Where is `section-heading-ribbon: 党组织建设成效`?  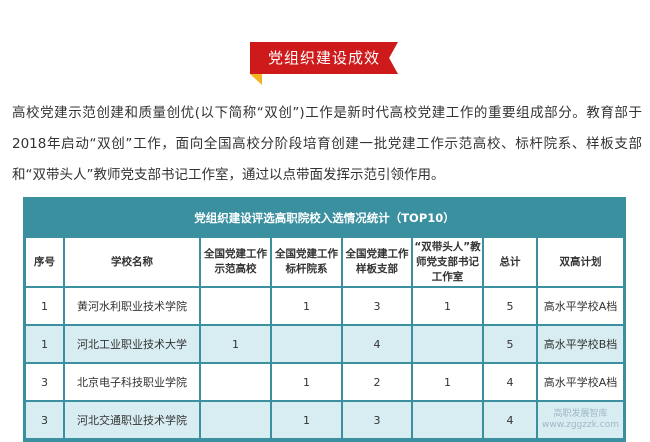 section-heading-ribbon: 党组织建设成效 is located at coordinates (324, 58).